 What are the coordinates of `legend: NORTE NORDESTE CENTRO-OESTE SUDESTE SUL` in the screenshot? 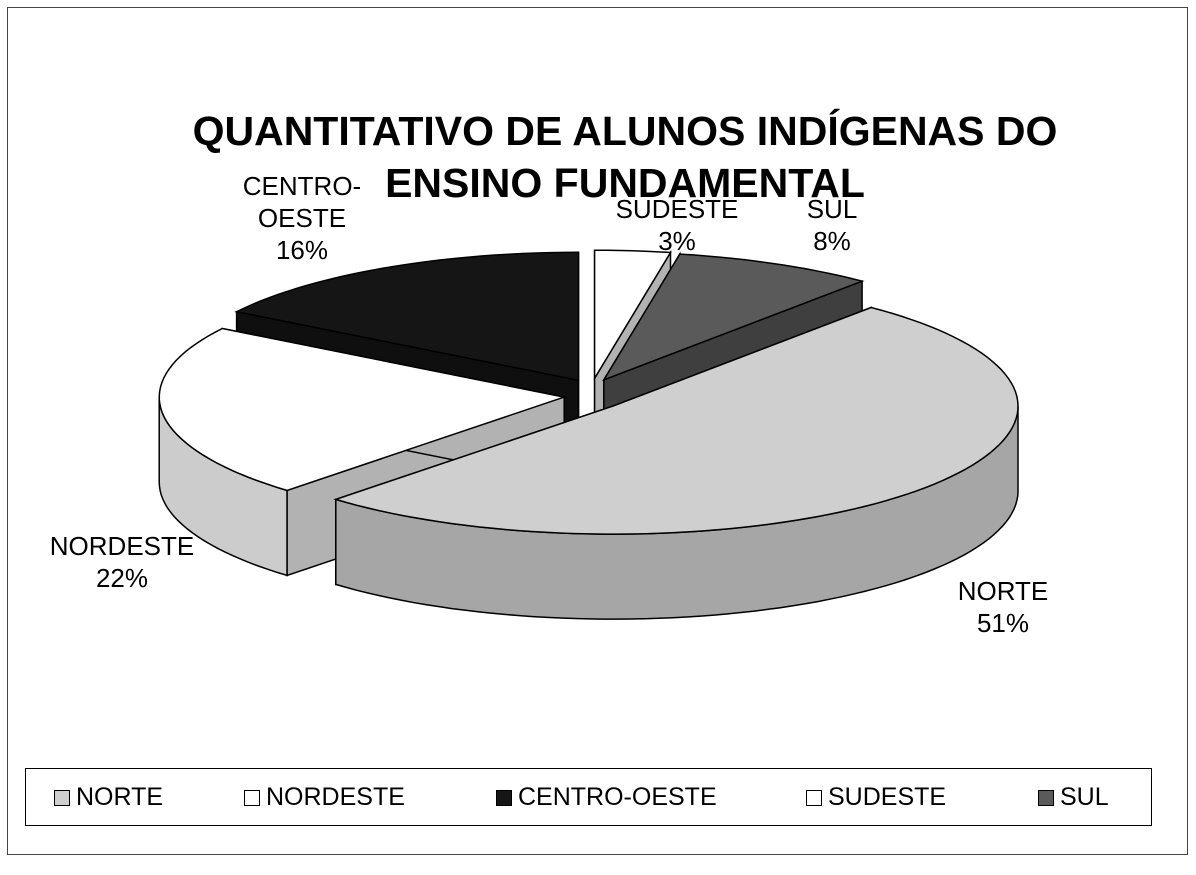 It's located at (588, 797).